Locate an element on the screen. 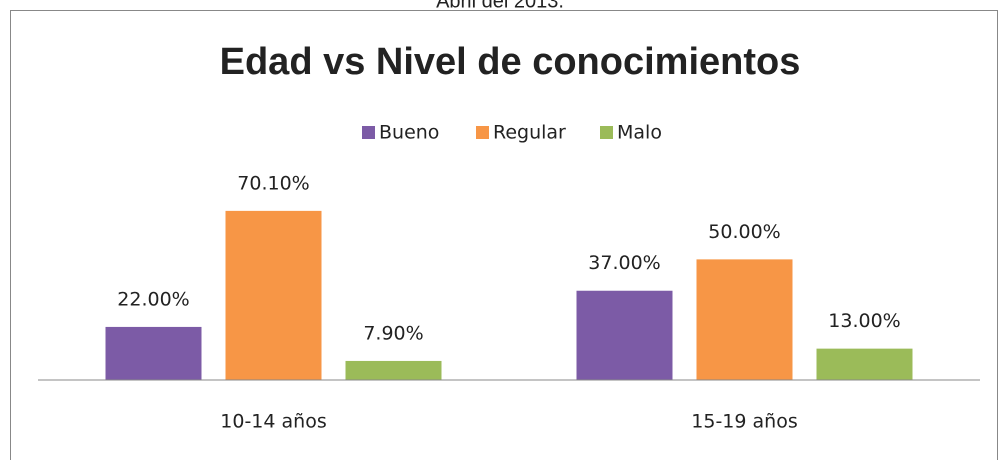 The image size is (1000, 460). x-tick-label: 10-14 años is located at coordinates (273, 422).